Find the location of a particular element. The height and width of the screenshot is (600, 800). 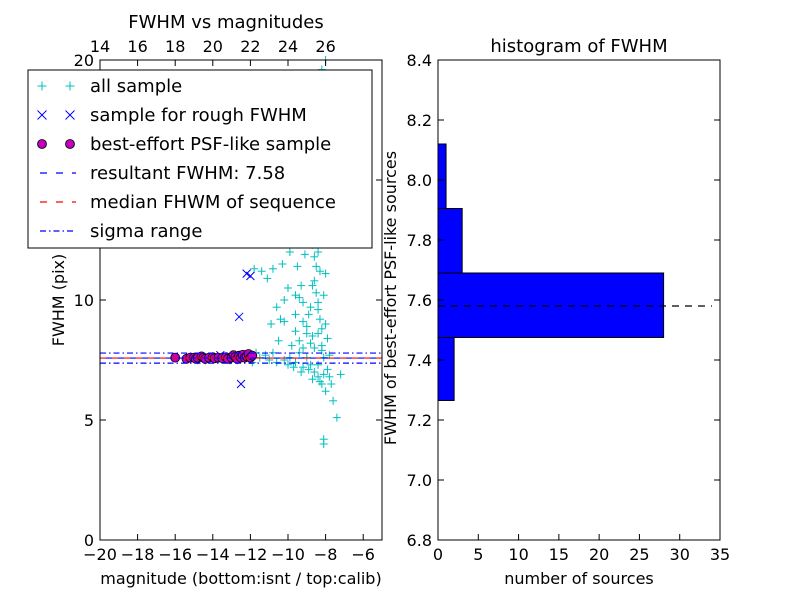

x-tick-label: −8 is located at coordinates (326, 554).